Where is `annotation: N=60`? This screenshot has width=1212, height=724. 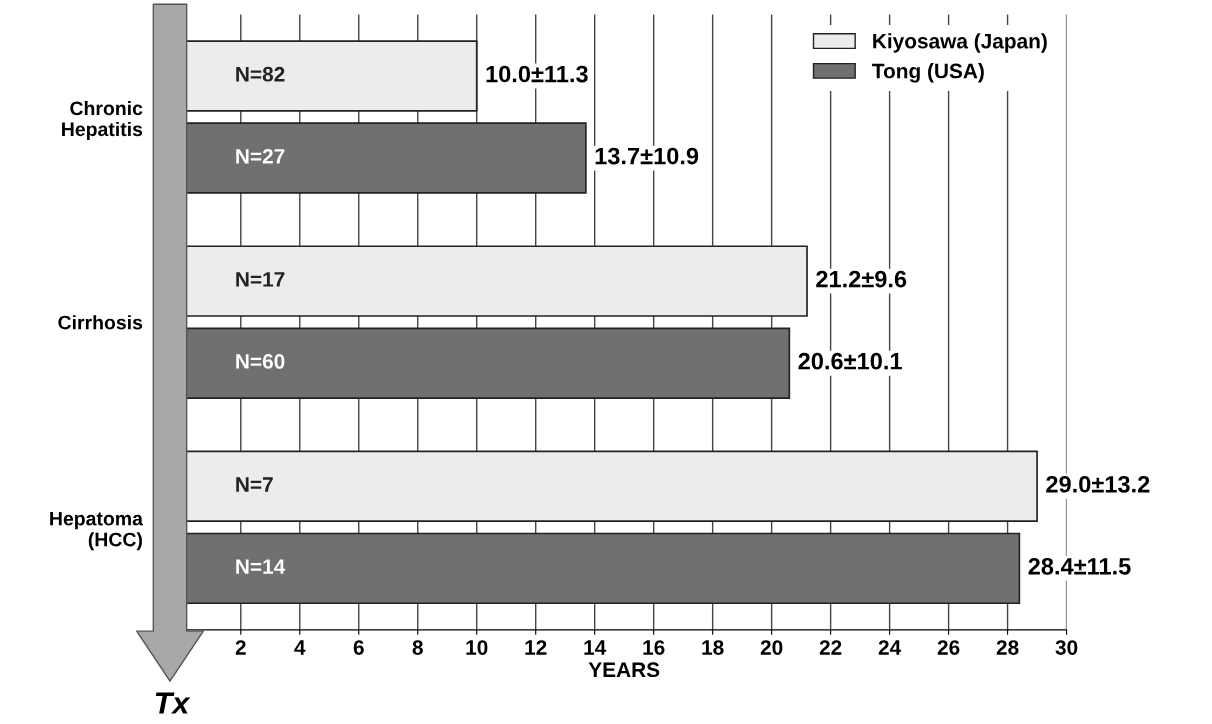
annotation: N=60 is located at coordinates (260, 361).